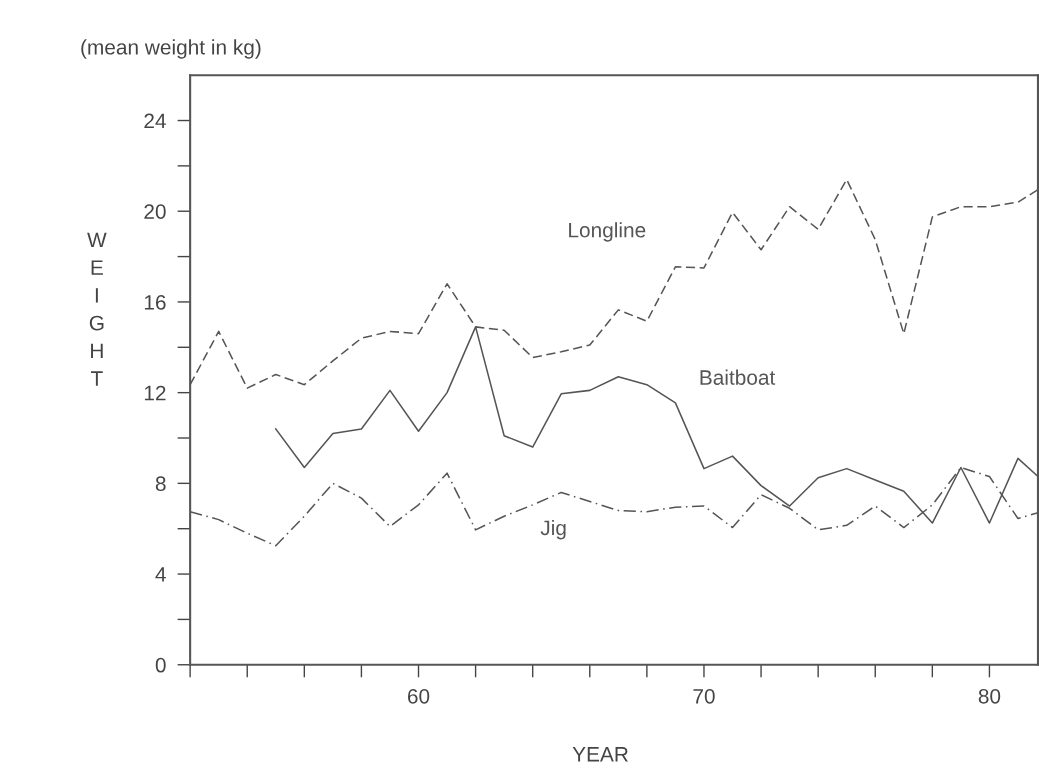  What do you see at coordinates (155, 211) in the screenshot?
I see `y-tick-label: 20` at bounding box center [155, 211].